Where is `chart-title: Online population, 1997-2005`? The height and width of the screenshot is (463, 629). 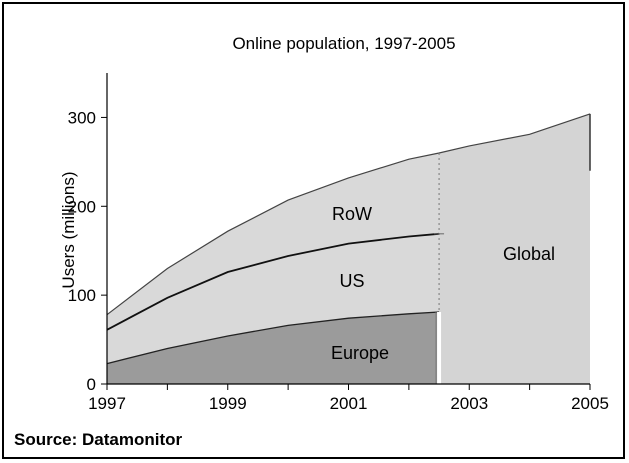 chart-title: Online population, 1997-2005 is located at coordinates (343, 43).